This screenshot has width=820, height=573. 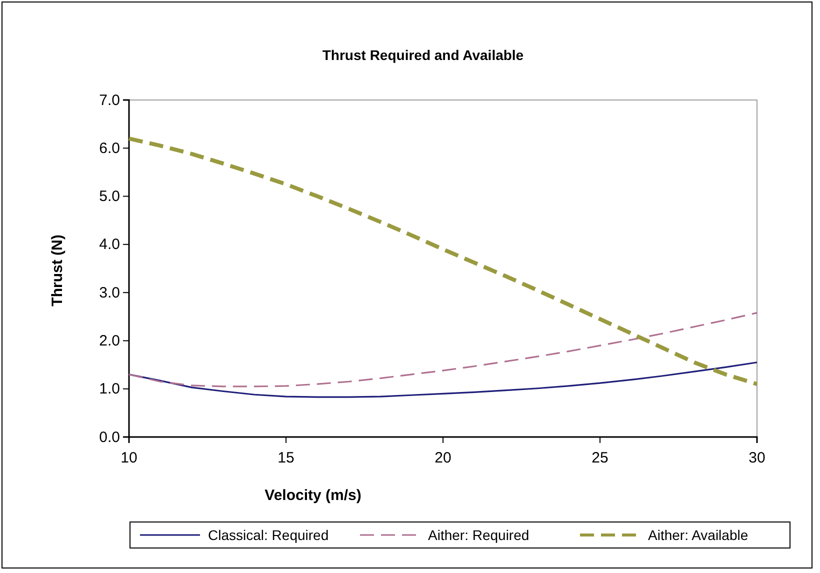 What do you see at coordinates (109, 197) in the screenshot?
I see `y-tick-label: 5.0` at bounding box center [109, 197].